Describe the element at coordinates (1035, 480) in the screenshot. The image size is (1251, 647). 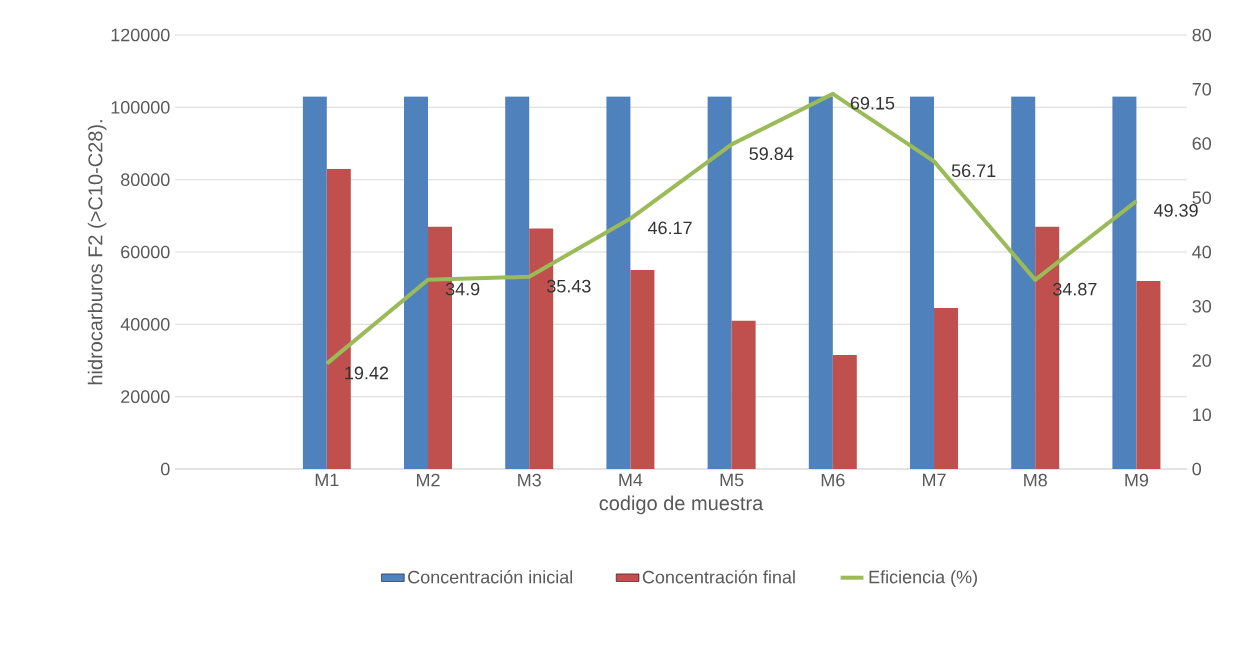
I see `x-tick-label: M8` at that location.